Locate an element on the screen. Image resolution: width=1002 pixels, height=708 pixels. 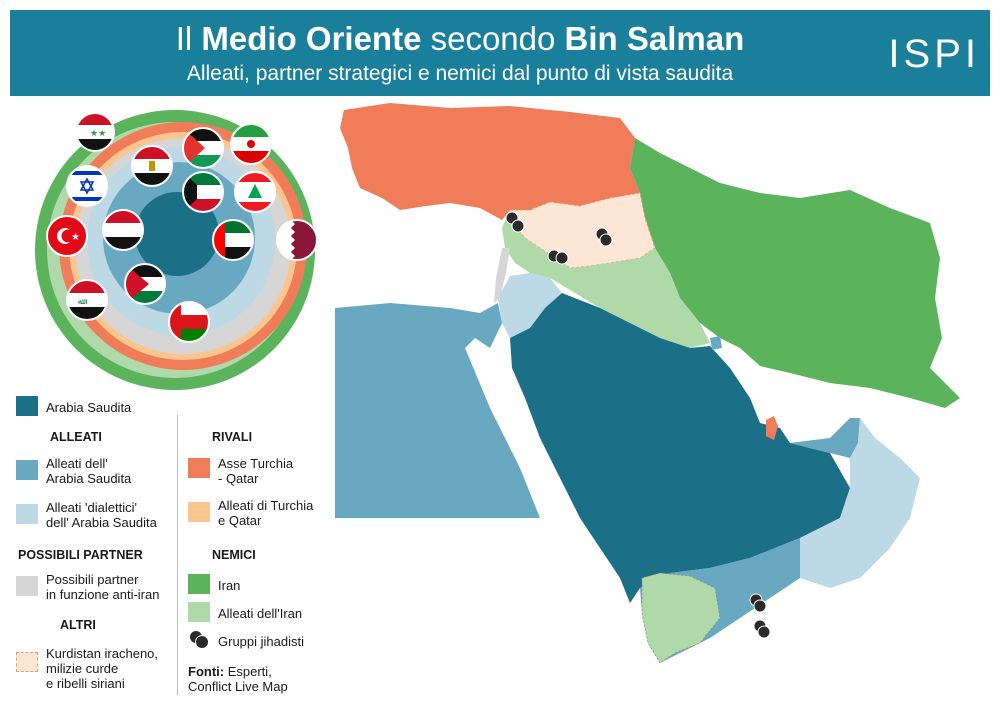
region-saudi-arabia is located at coordinates (680, 448).